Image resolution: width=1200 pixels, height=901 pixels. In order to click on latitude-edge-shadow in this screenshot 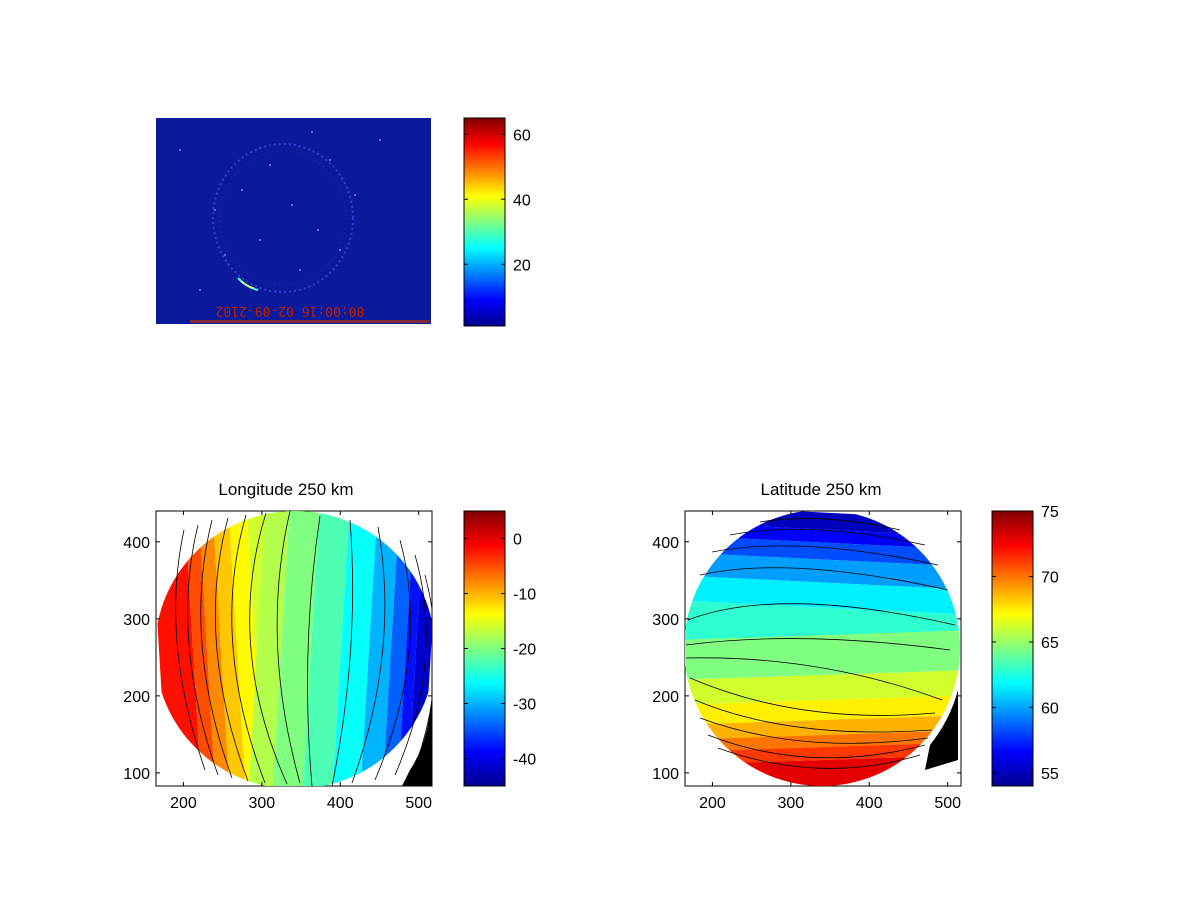, I will do `click(941, 730)`.